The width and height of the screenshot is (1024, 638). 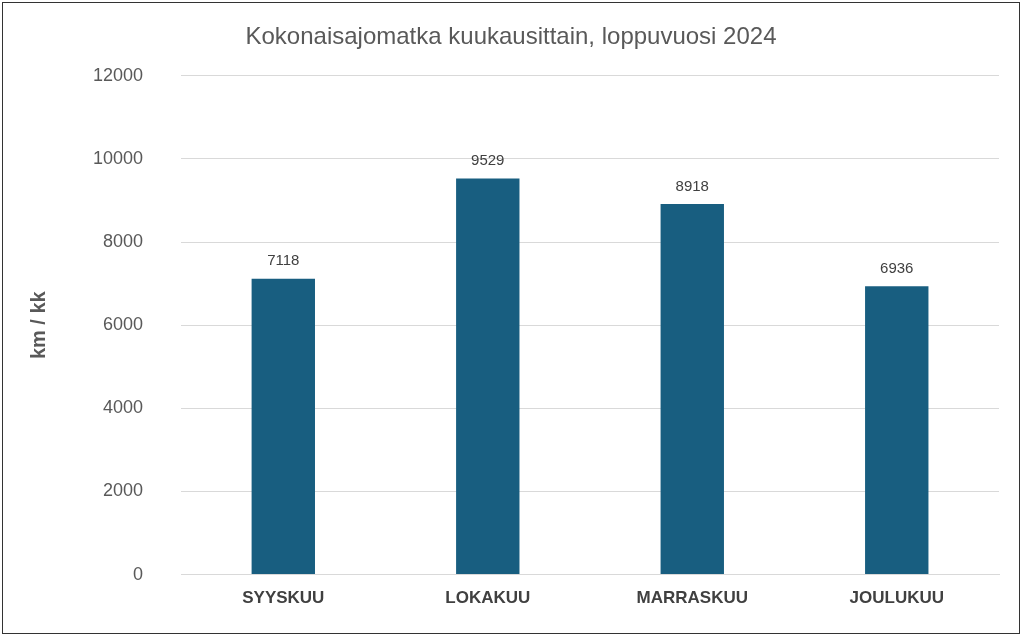 I want to click on y-tick-label: 0, so click(x=138, y=573).